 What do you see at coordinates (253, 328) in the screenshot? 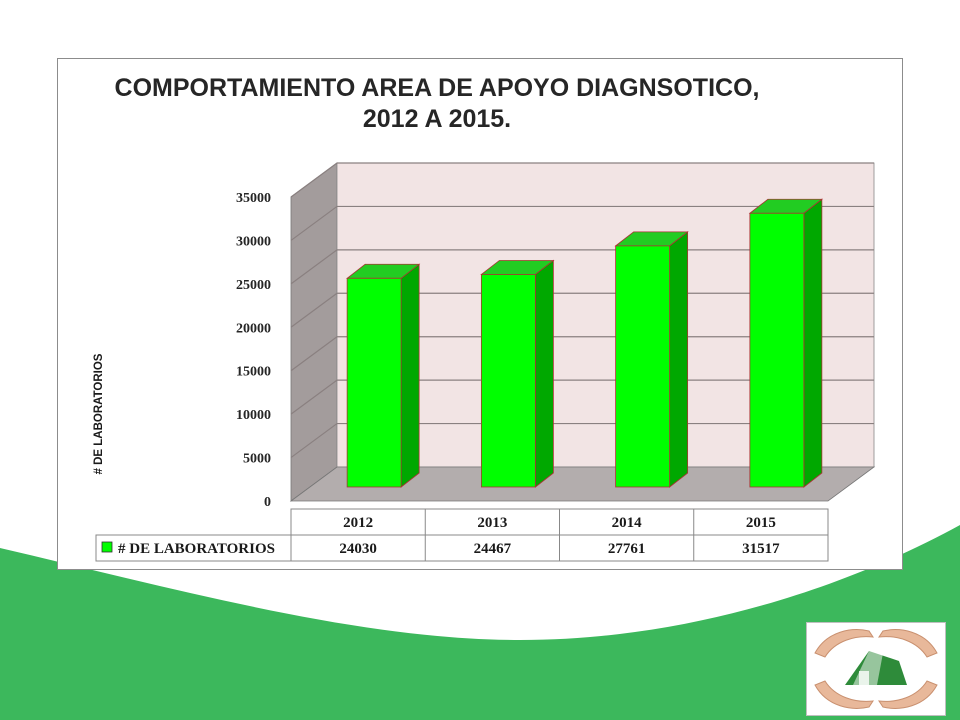
I see `y-tick-label: 20000` at bounding box center [253, 328].